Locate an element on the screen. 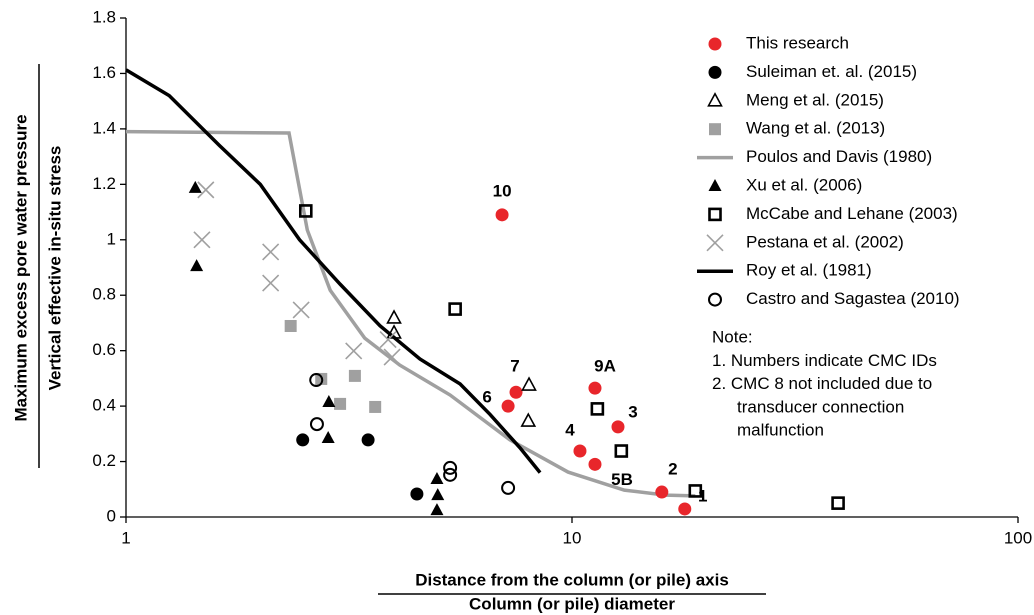 The image size is (1034, 615). legend-label: Poulos and Davis (1980) is located at coordinates (839, 156).